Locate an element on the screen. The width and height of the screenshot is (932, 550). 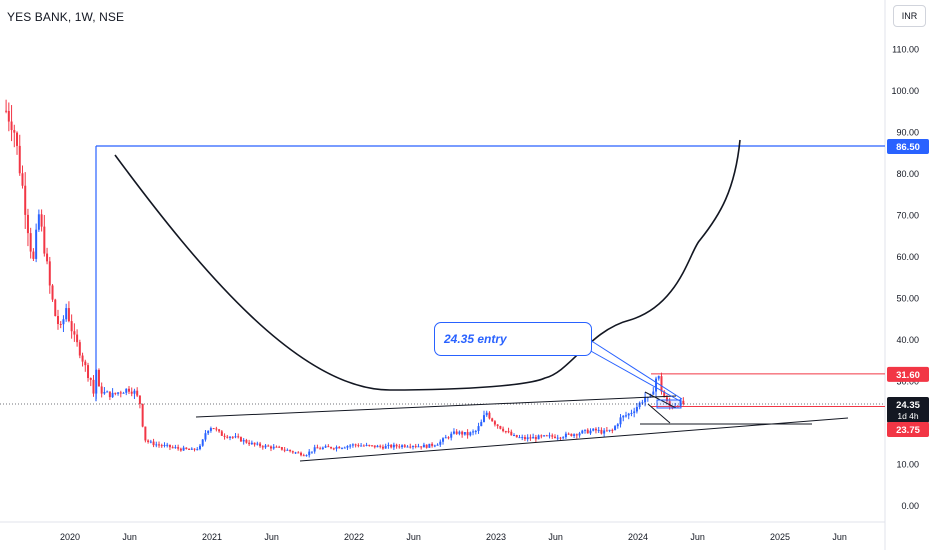
lower-trendline is located at coordinates (574, 439).